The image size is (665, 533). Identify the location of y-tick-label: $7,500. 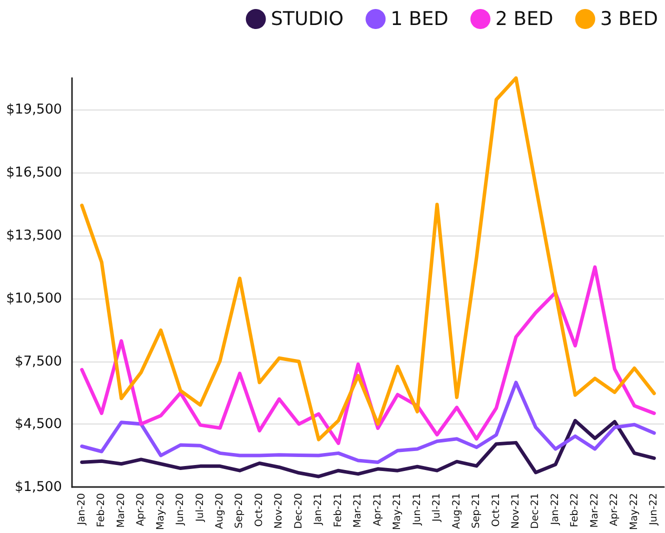
(38, 361).